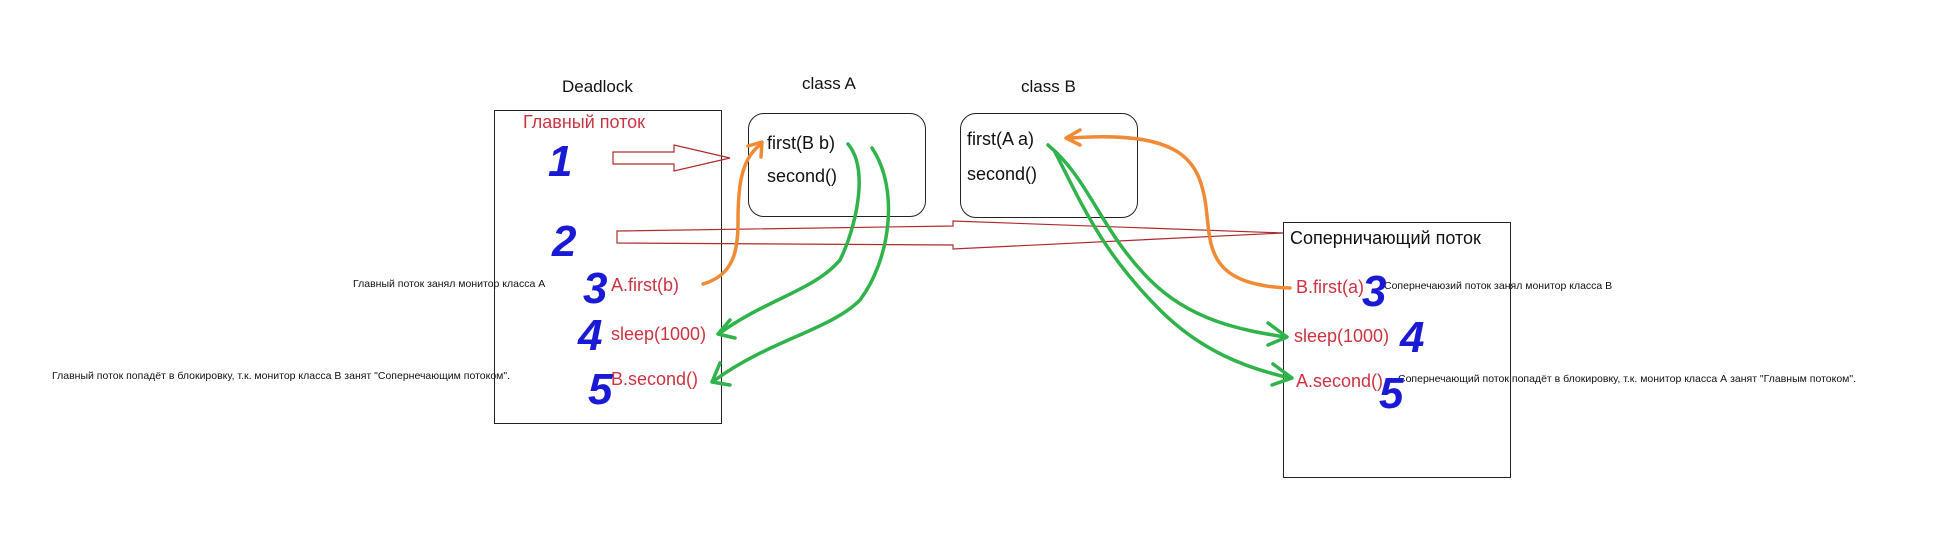 This screenshot has height=533, width=1957. I want to click on main-thread-box, so click(608, 267).